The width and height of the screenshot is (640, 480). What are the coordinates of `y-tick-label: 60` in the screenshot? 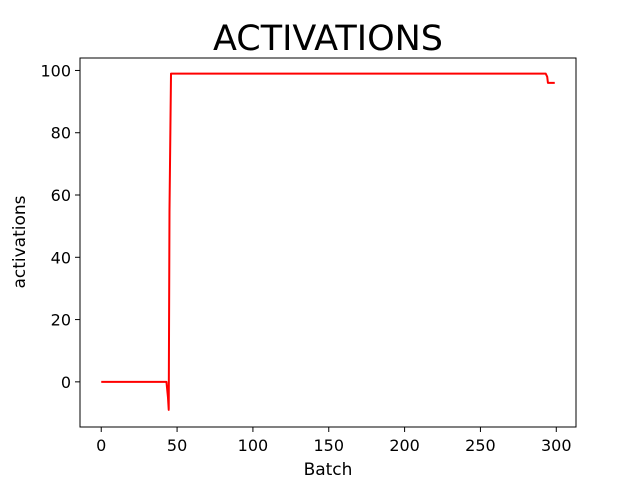 It's located at (61, 195).